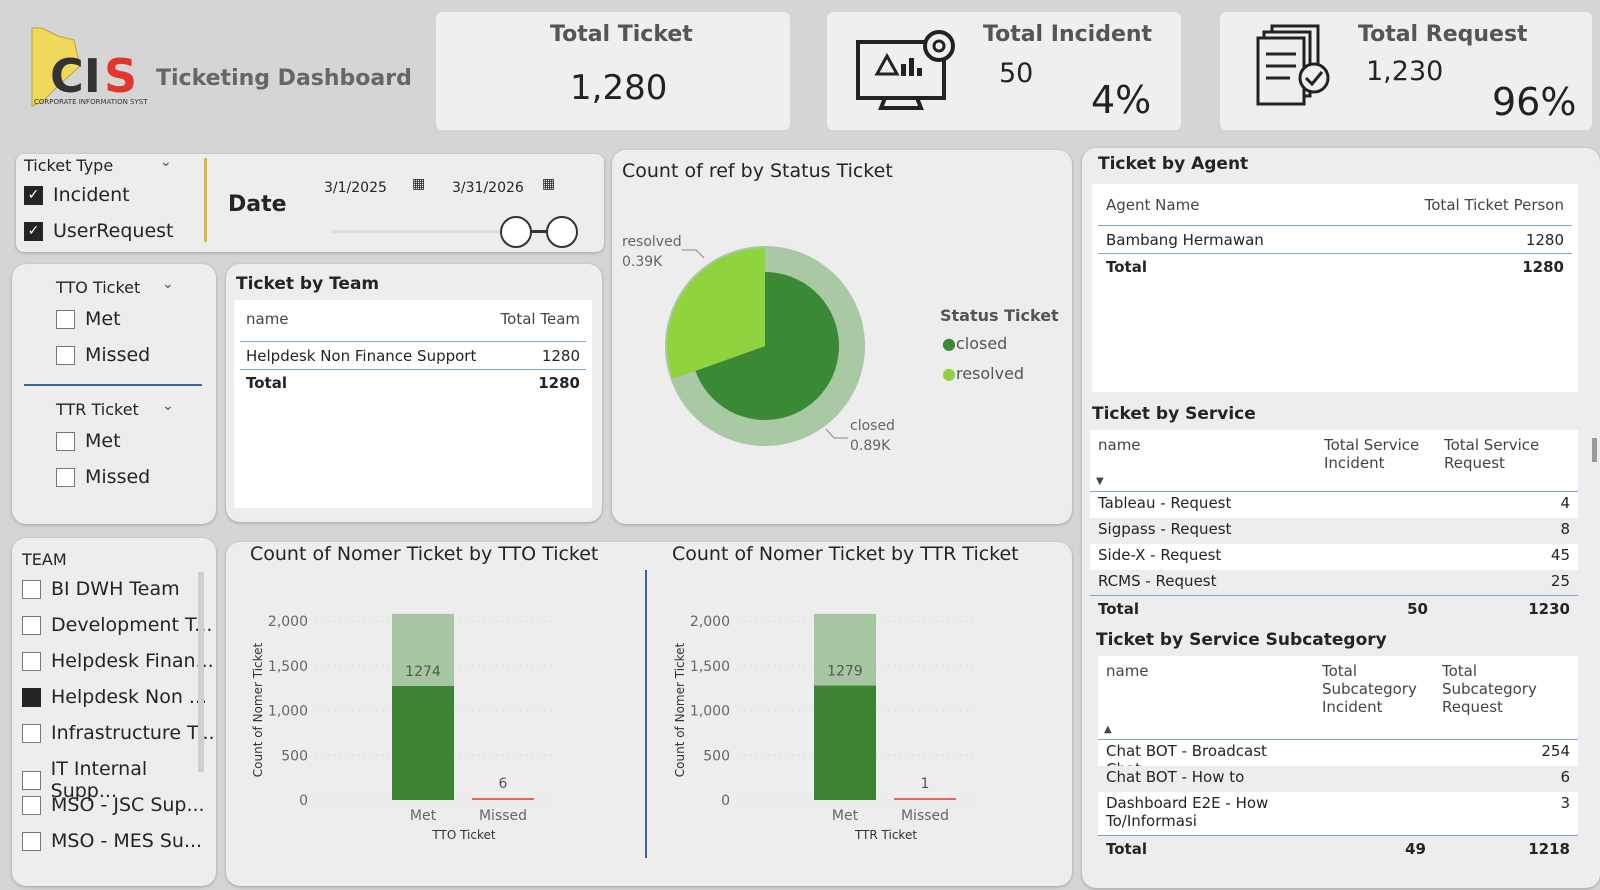  I want to click on pie-chart: closed 0.89K resolved 0.39K, so click(758, 344).